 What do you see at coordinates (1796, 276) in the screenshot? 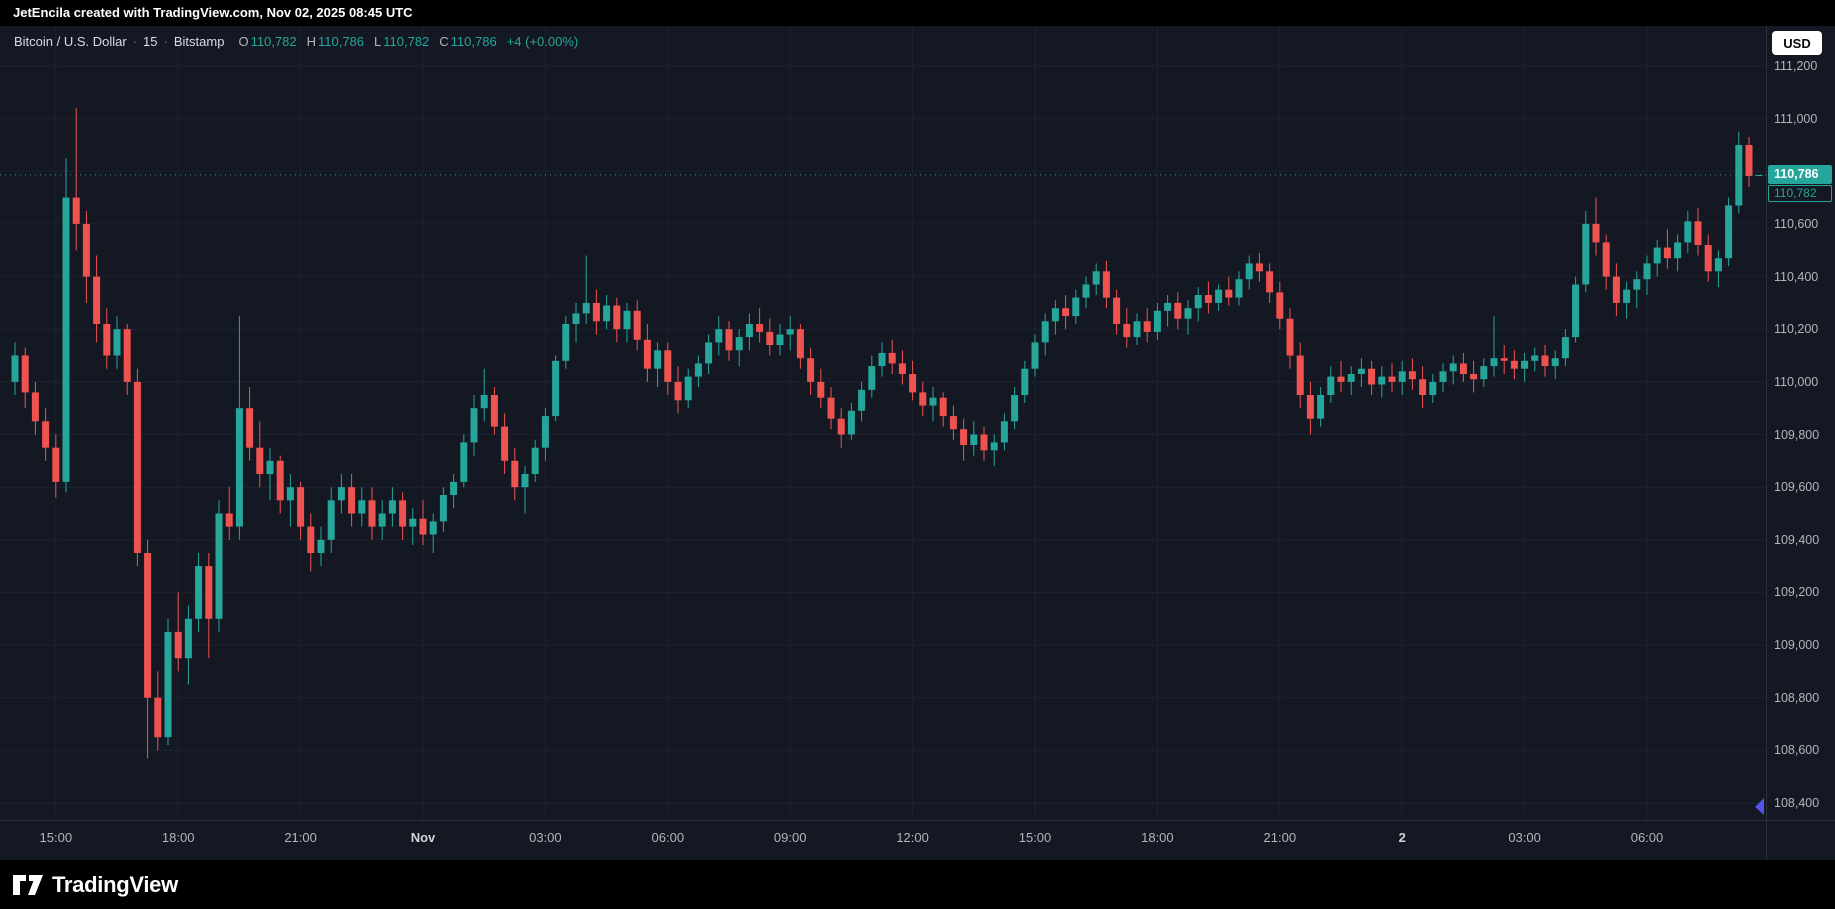
I see `price-axis-label: 110,400` at bounding box center [1796, 276].